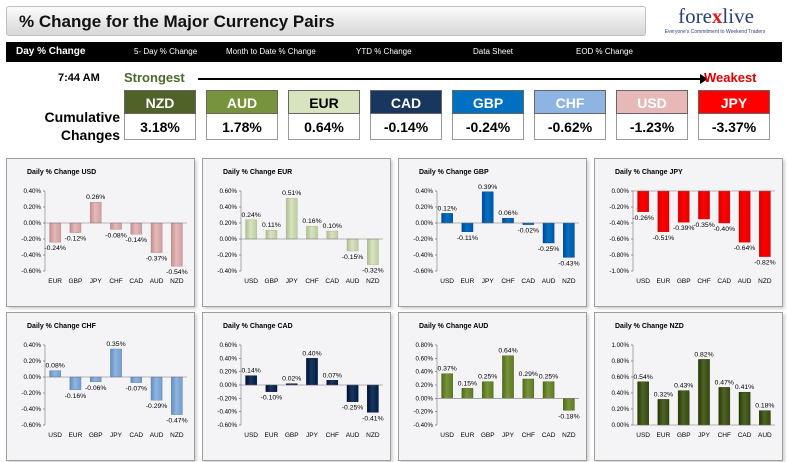 Image resolution: width=788 pixels, height=462 pixels. Describe the element at coordinates (160, 102) in the screenshot. I see `currency-name: NZD` at that location.